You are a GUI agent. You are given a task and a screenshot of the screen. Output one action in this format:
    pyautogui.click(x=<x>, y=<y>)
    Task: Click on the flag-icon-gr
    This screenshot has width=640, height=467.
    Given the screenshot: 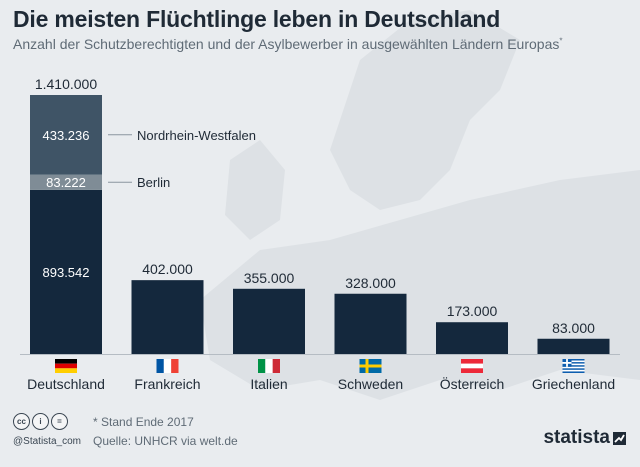 What is the action you would take?
    pyautogui.click(x=573, y=366)
    